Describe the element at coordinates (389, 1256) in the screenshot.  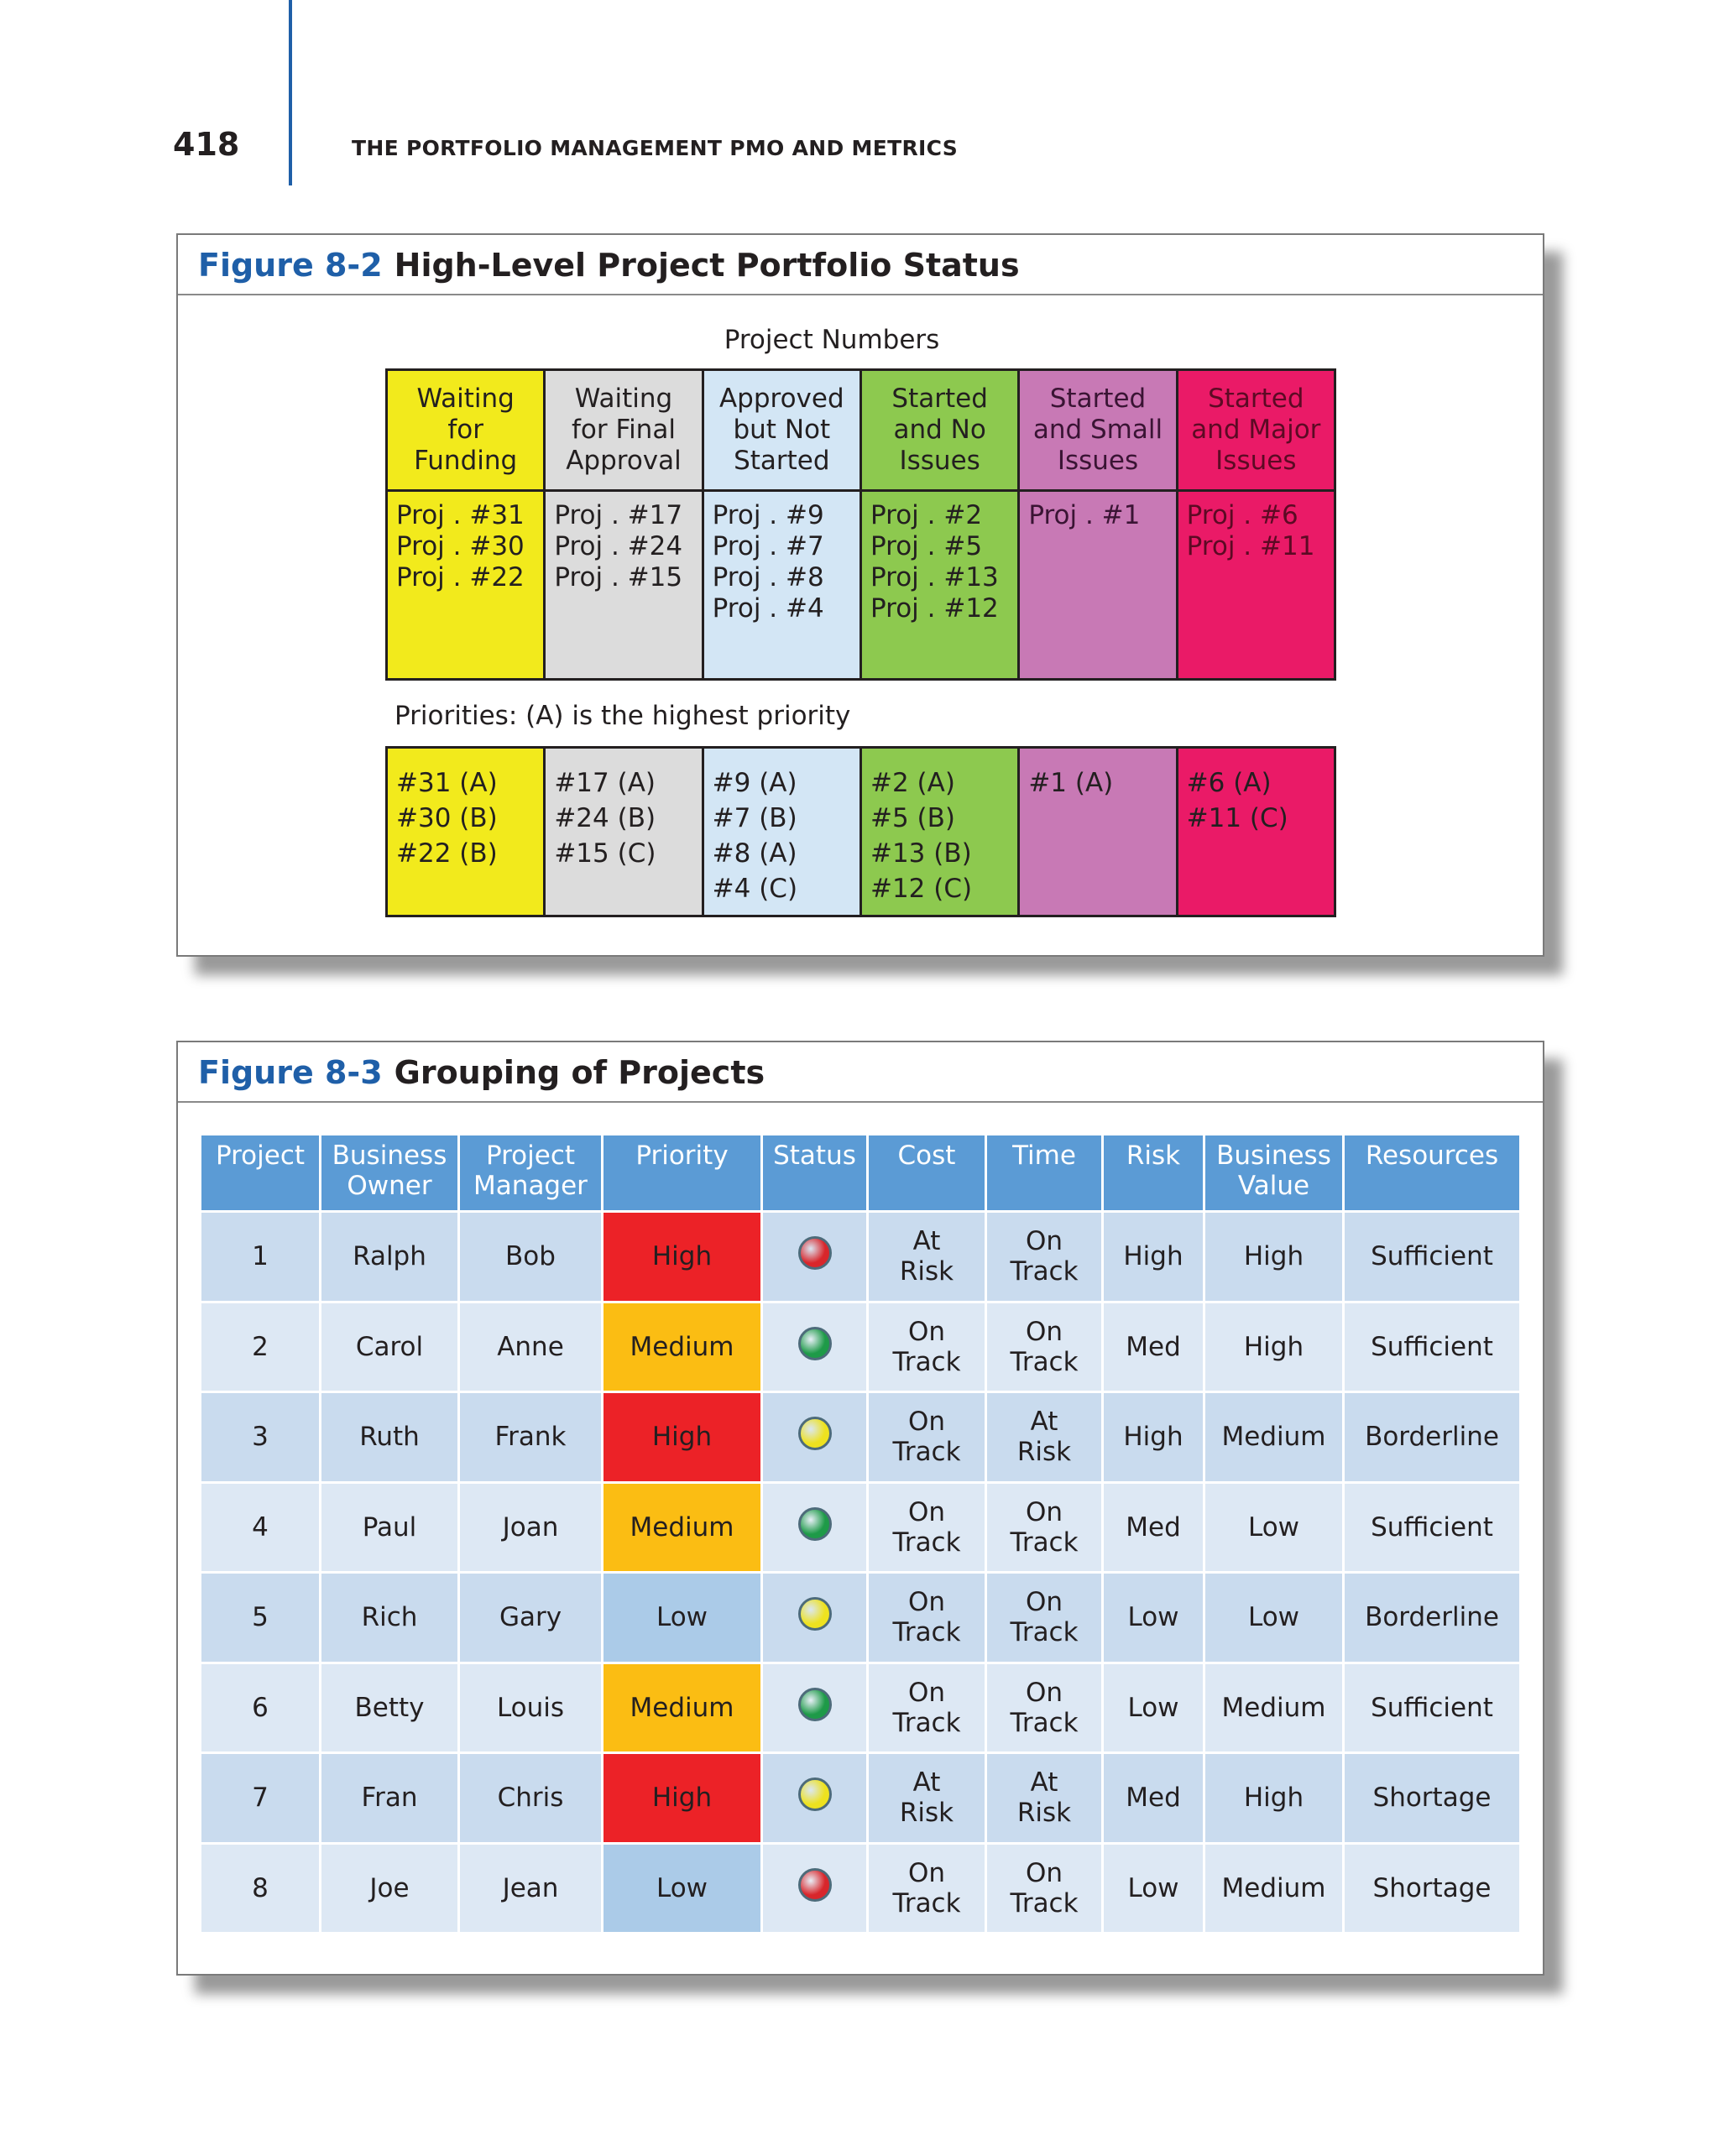
I see `cell: Ralph` at that location.